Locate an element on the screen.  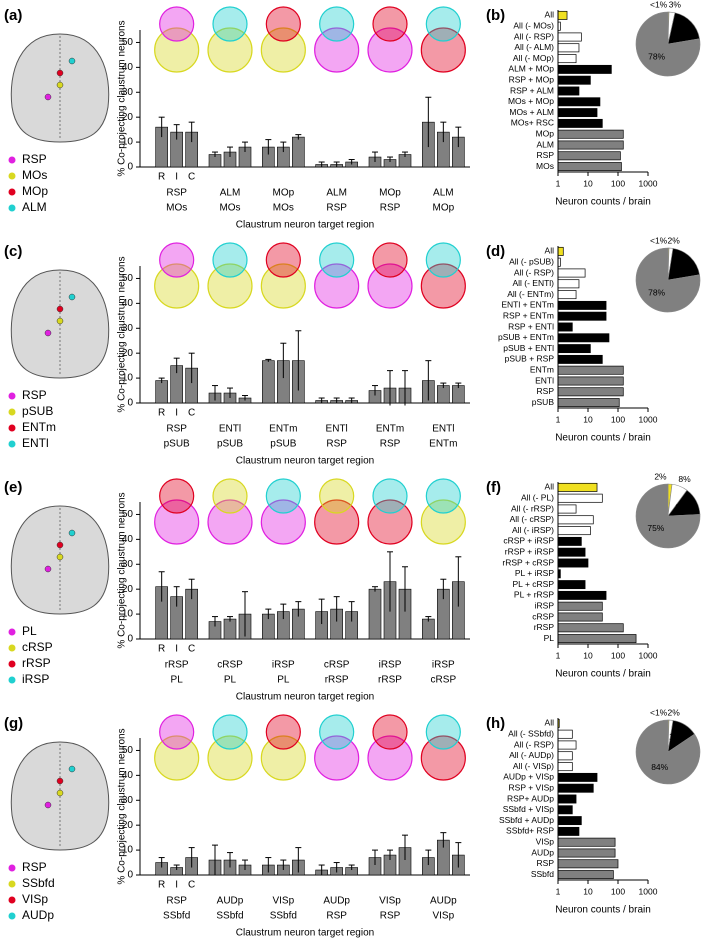
y-category-label: ENTl + ENTm is located at coordinates (527, 305).